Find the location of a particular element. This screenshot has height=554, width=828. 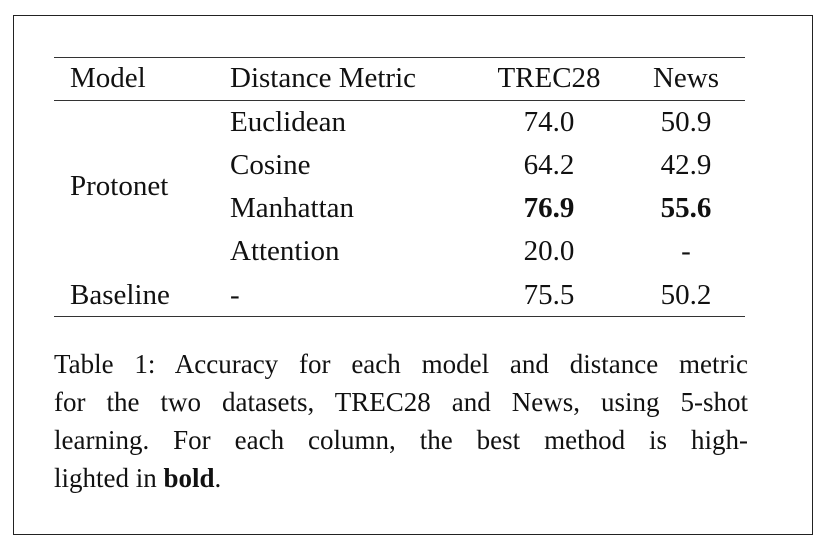

header-trec28: TREC28 is located at coordinates (549, 78).